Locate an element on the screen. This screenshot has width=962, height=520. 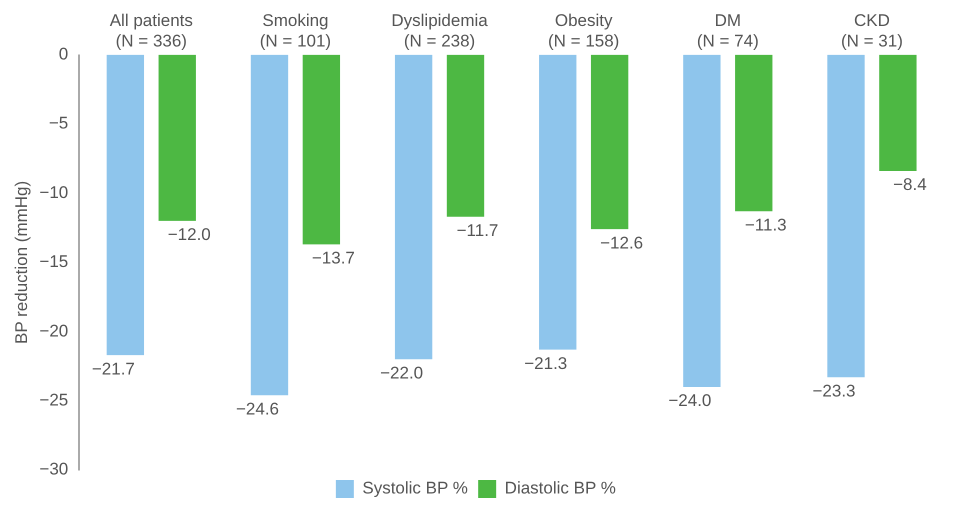
data-label: −23.3 is located at coordinates (834, 390).